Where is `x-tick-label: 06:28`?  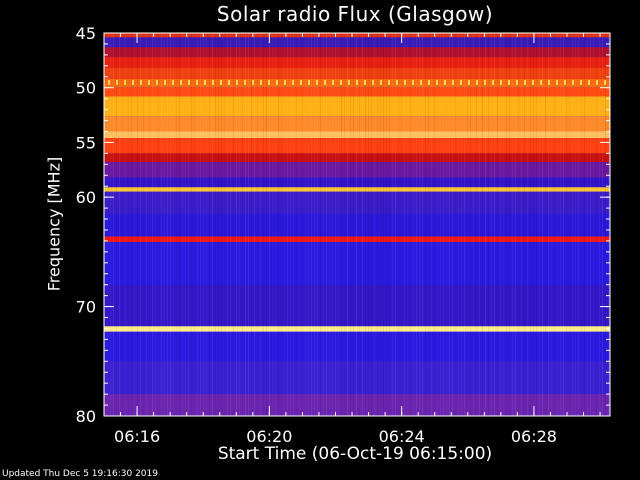 x-tick-label: 06:28 is located at coordinates (534, 436).